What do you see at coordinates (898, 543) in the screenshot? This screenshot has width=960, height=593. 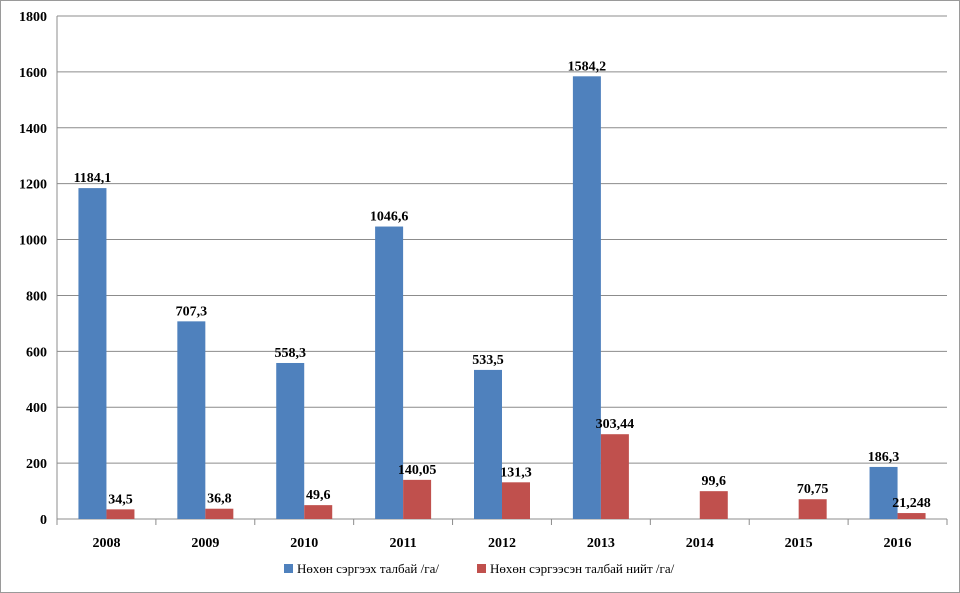 I see `x-tick-label: 2016` at bounding box center [898, 543].